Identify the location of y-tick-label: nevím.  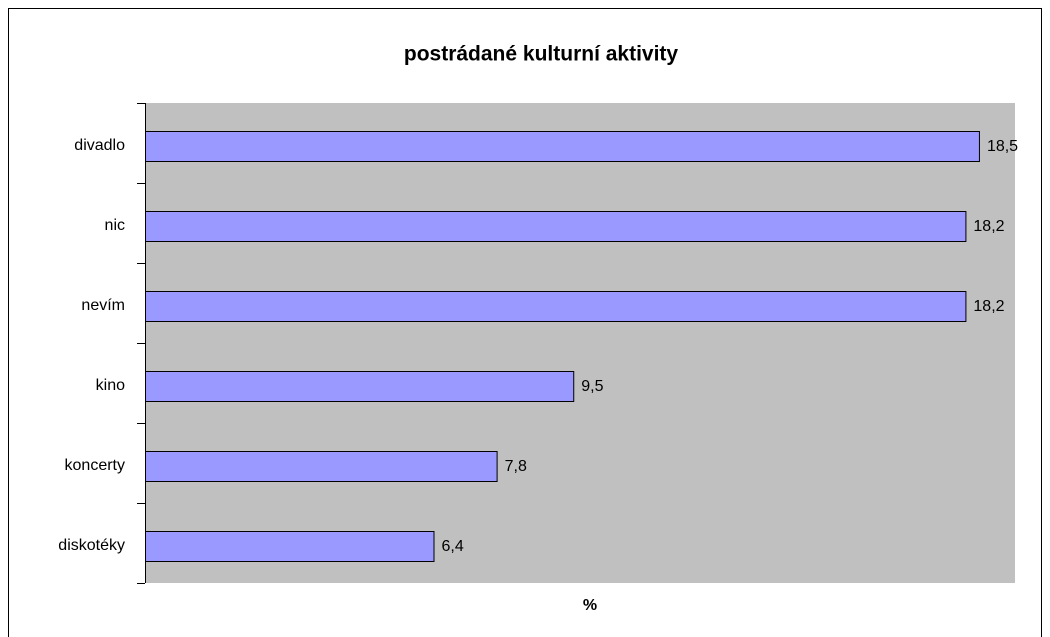
(103, 305).